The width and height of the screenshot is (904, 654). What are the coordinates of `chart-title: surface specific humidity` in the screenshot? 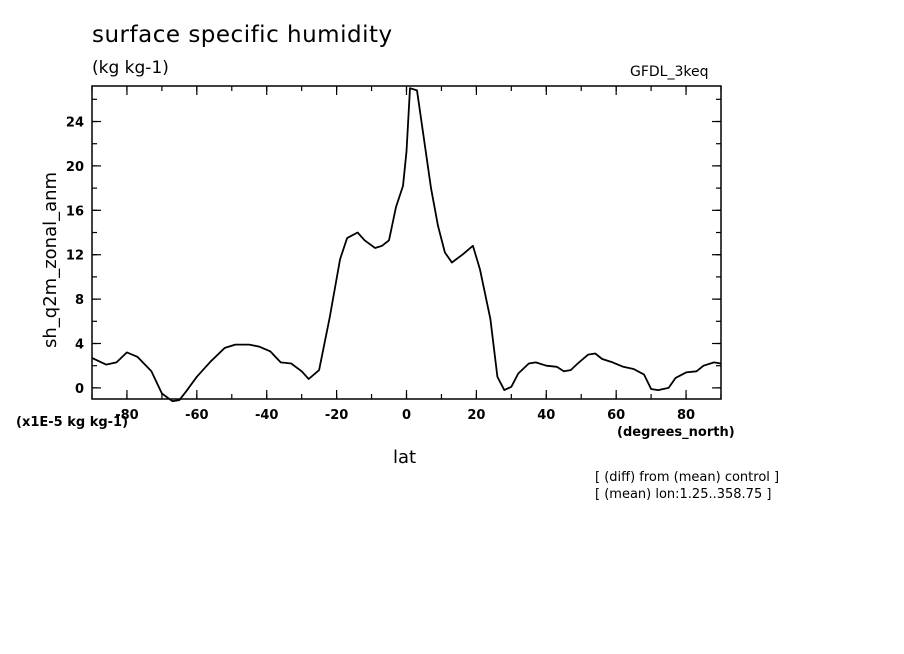 It's located at (242, 35).